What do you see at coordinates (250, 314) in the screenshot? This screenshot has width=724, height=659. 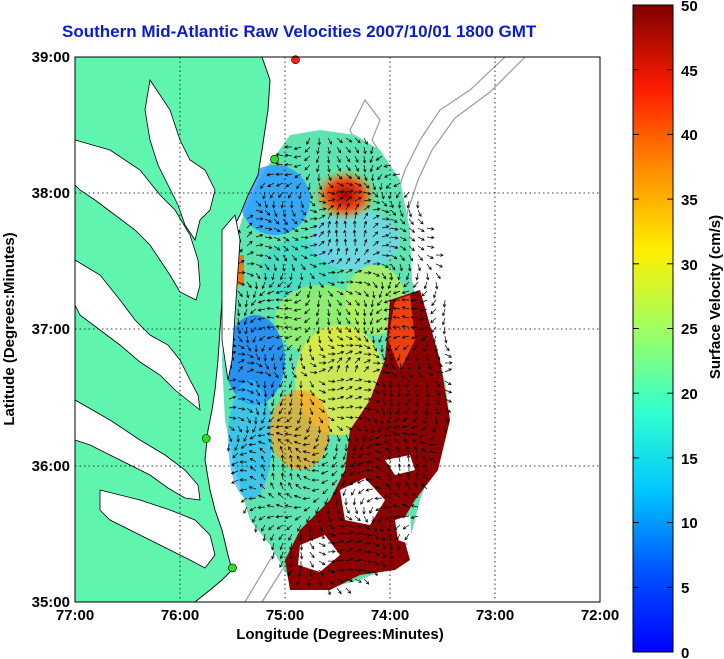 I see `station-markers` at bounding box center [250, 314].